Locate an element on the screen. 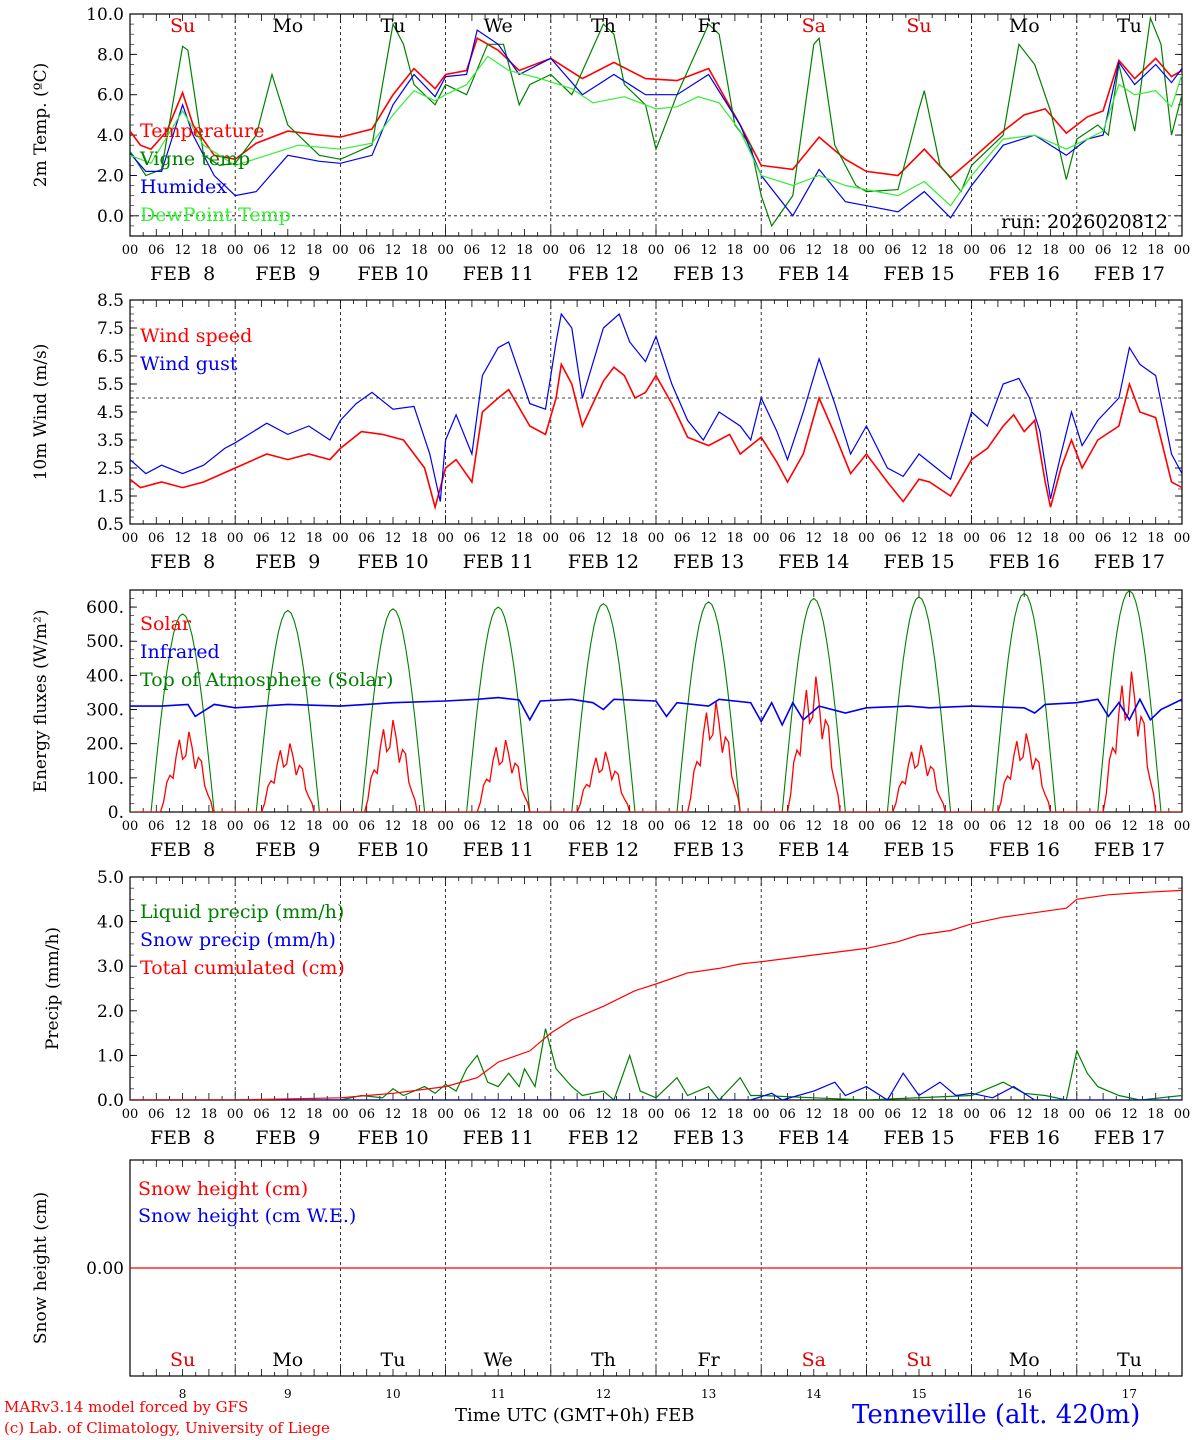 This screenshot has width=1194, height=1440. legend-label: Solar is located at coordinates (166, 624).